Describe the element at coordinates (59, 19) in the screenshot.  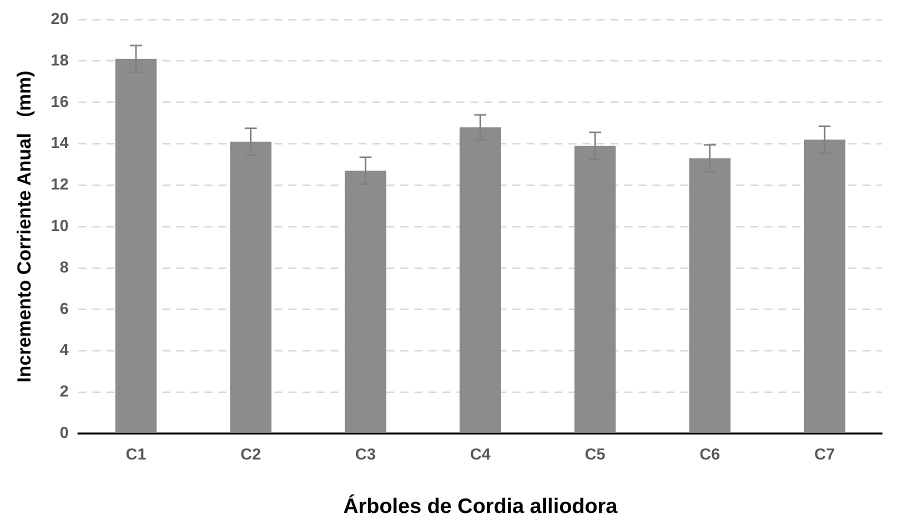
I see `y-tick-label: 20` at that location.